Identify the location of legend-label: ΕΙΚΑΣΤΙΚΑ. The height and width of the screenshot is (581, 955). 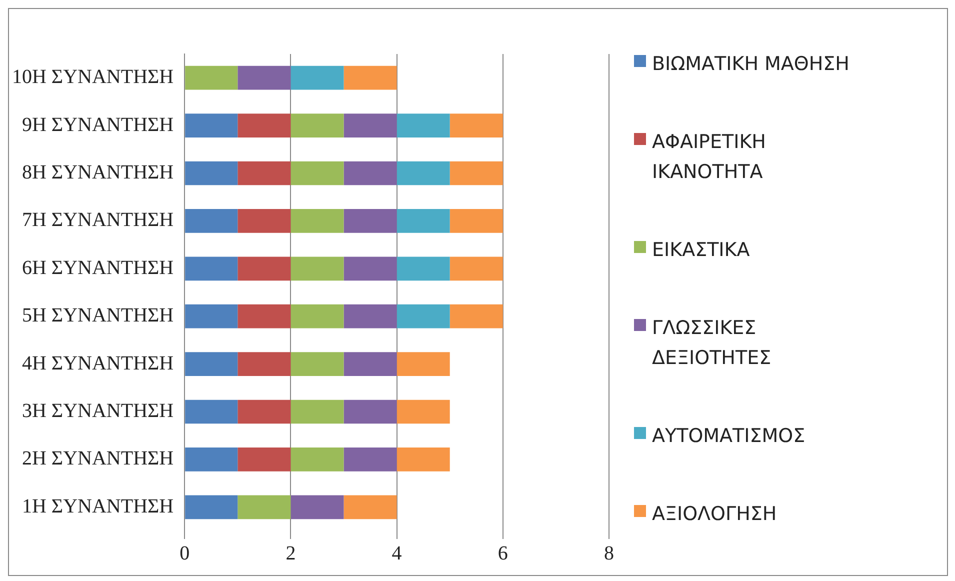
(701, 250).